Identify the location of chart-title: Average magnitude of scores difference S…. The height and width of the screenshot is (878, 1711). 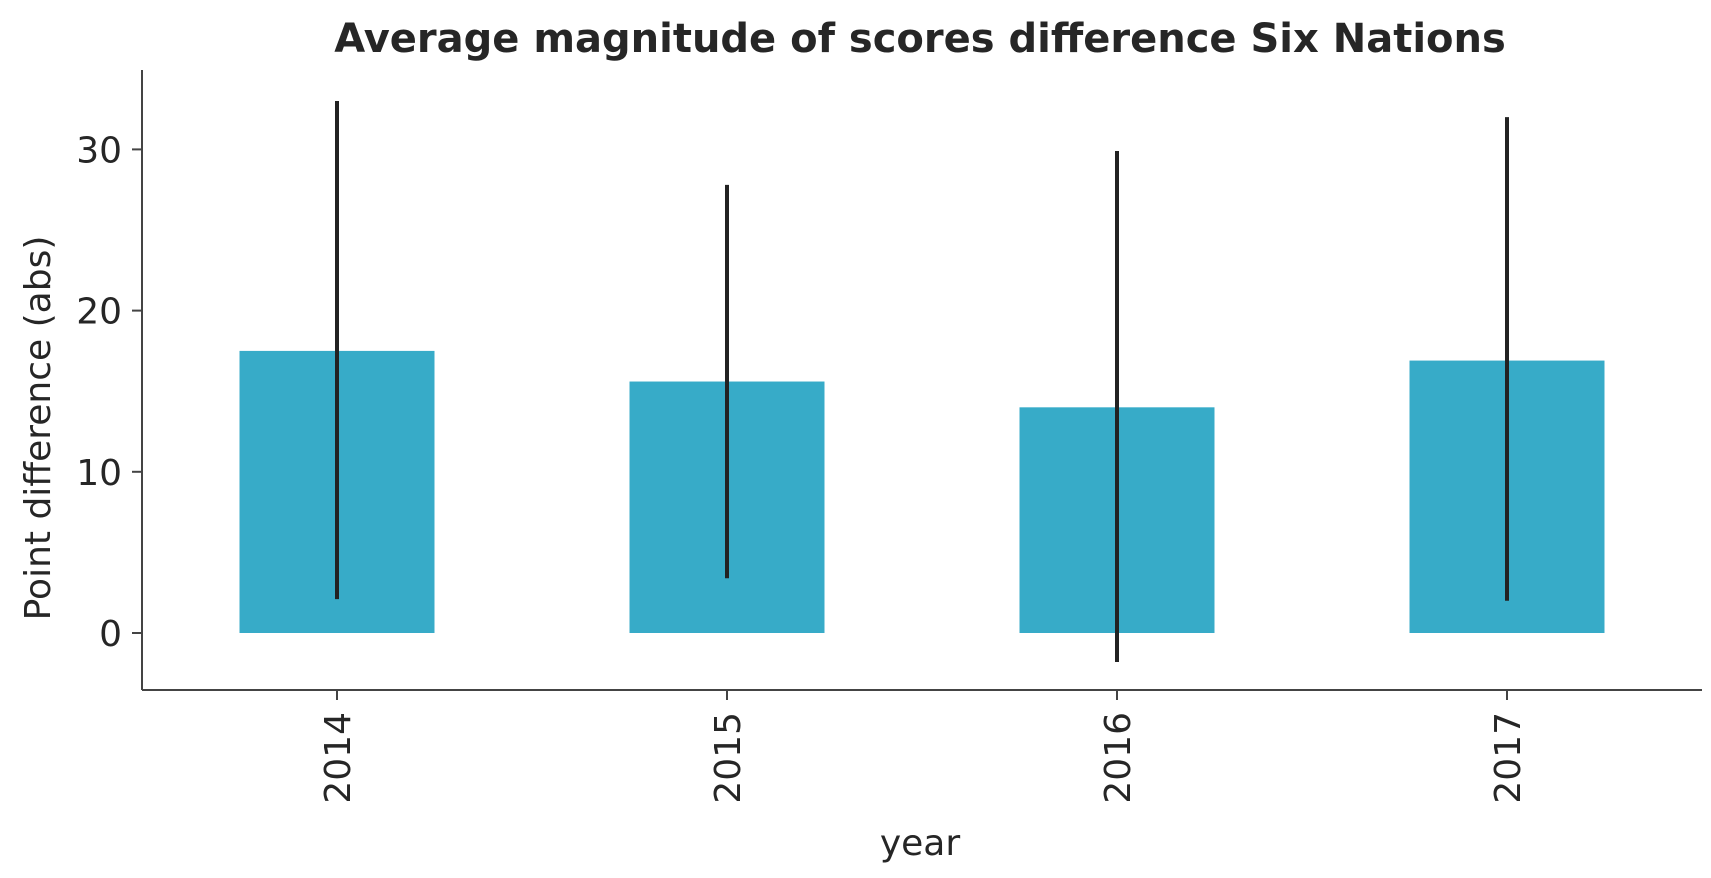
(920, 39).